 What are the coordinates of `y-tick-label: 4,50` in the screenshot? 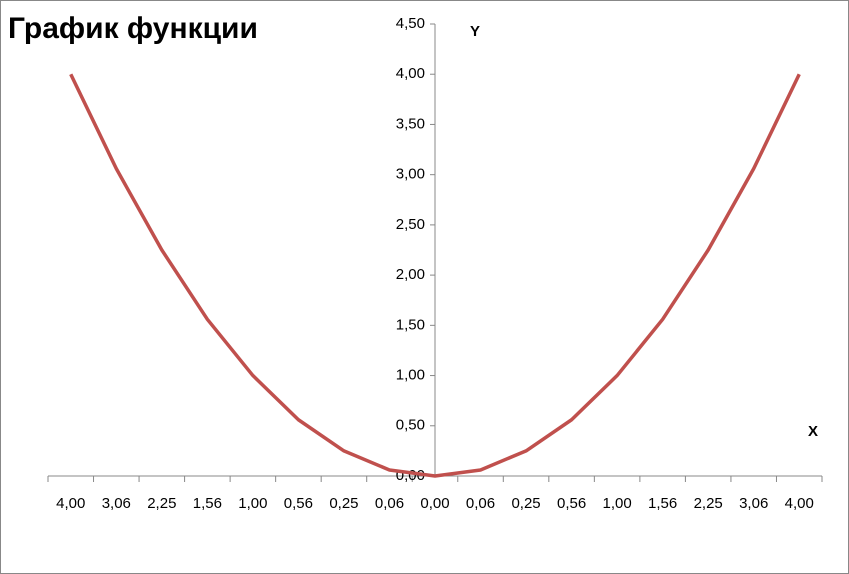 It's located at (410, 23).